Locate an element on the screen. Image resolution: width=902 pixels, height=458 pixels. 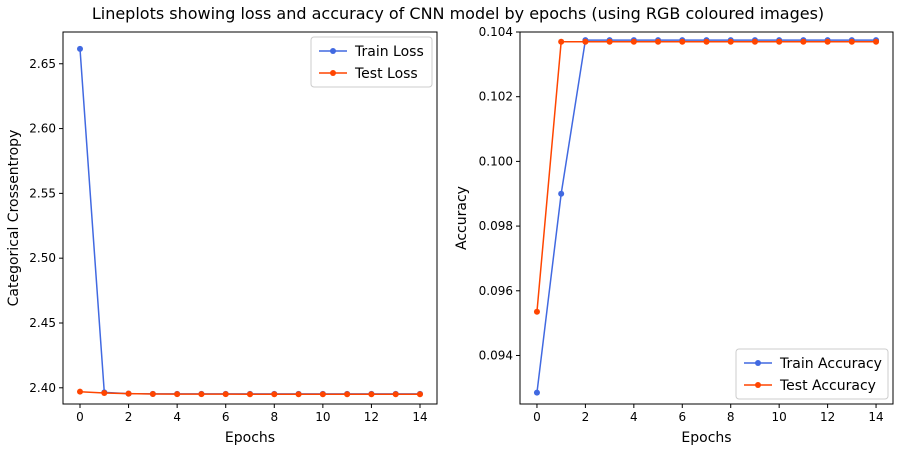
legend-label: Train Accuracy is located at coordinates (830, 364).